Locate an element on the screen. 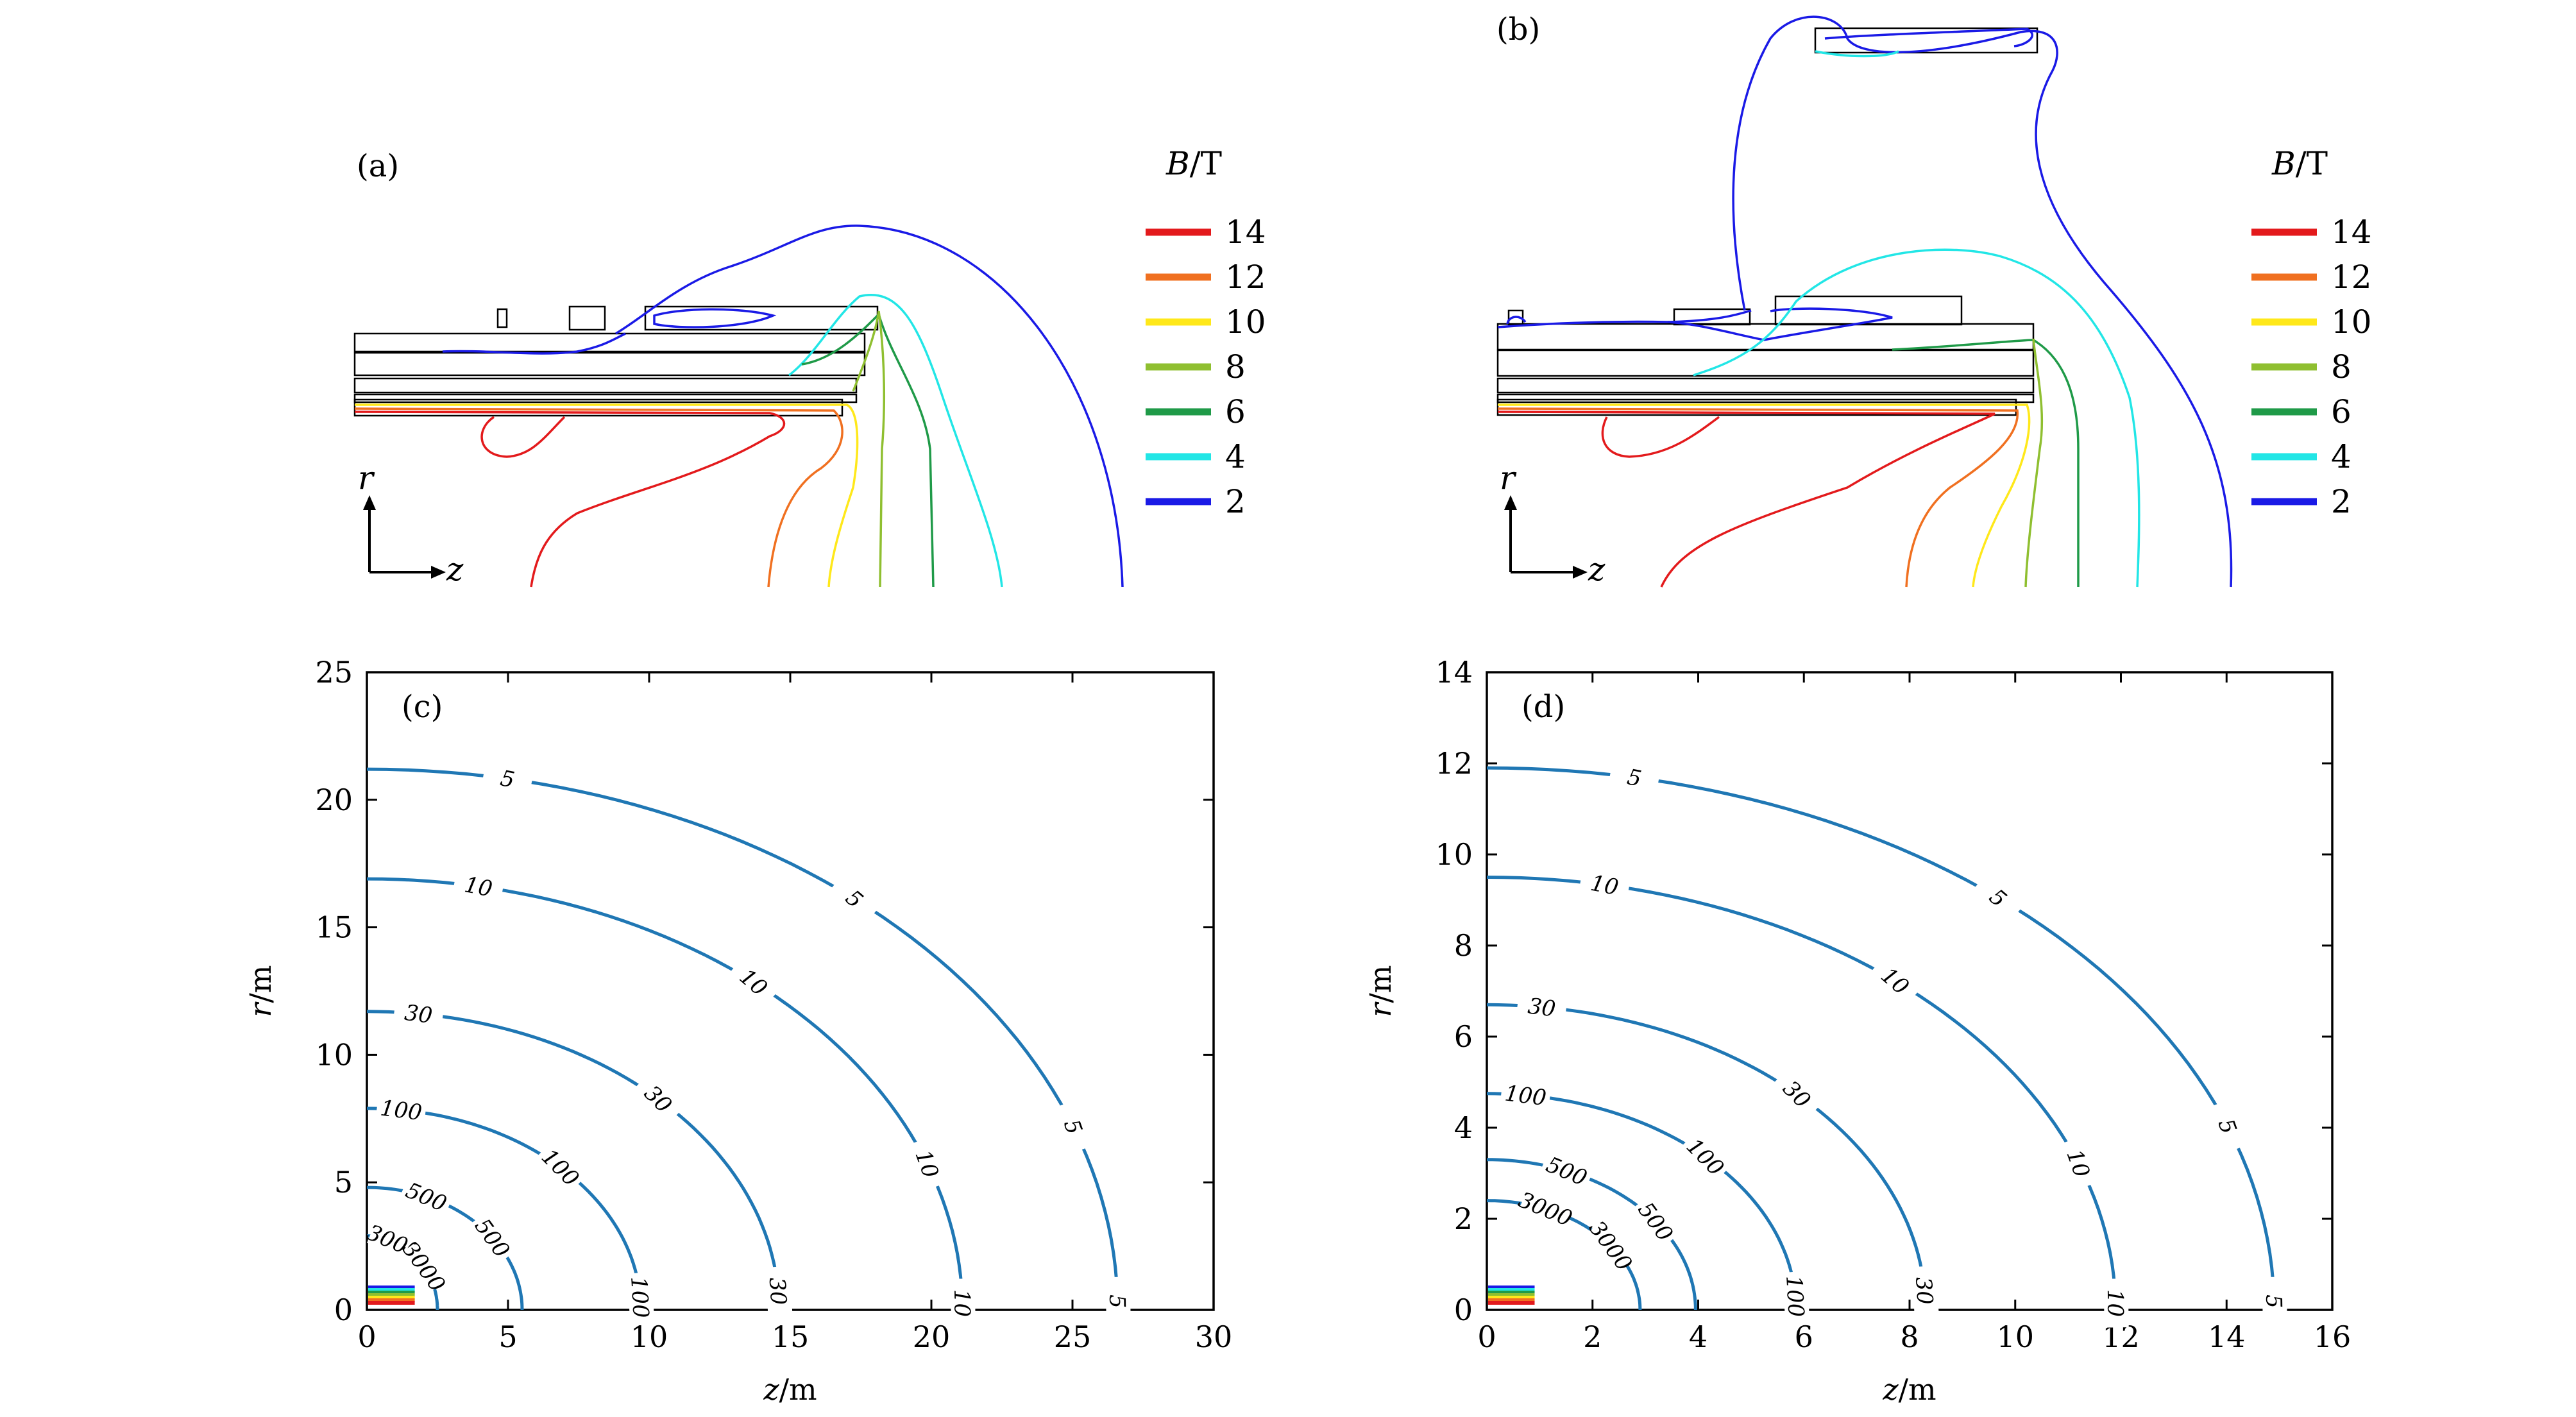 The image size is (2576, 1417). contour-c-100-label-2: 100 is located at coordinates (639, 1298).